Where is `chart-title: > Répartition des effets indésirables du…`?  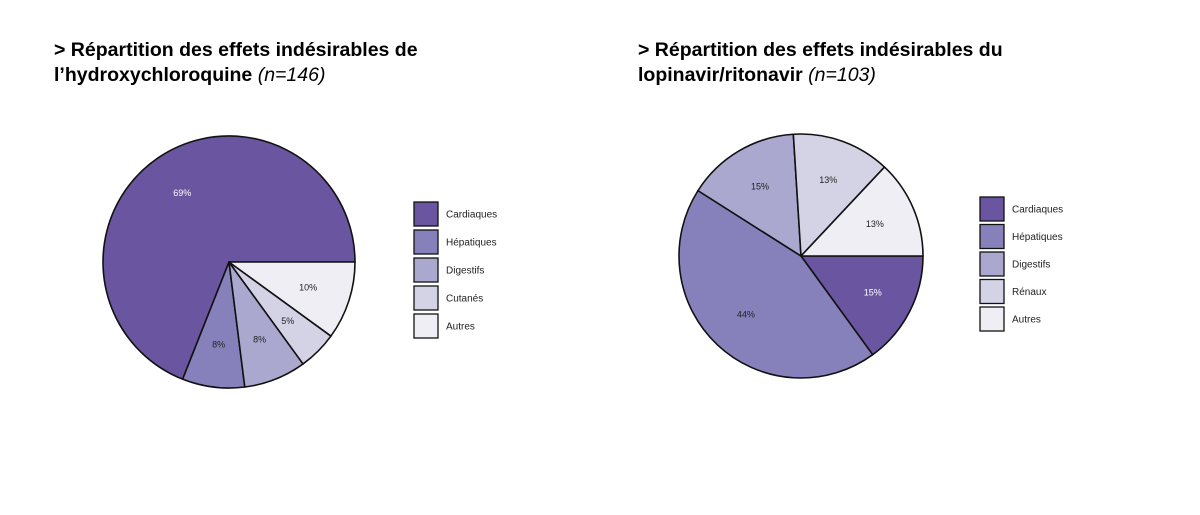
chart-title: > Répartition des effets indésirables du… is located at coordinates (820, 63).